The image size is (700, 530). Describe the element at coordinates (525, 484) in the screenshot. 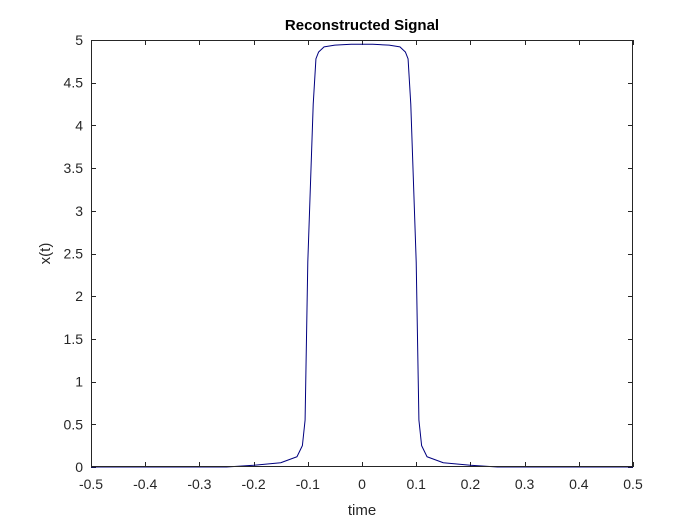

I see `x-tick-label: 0.3` at that location.